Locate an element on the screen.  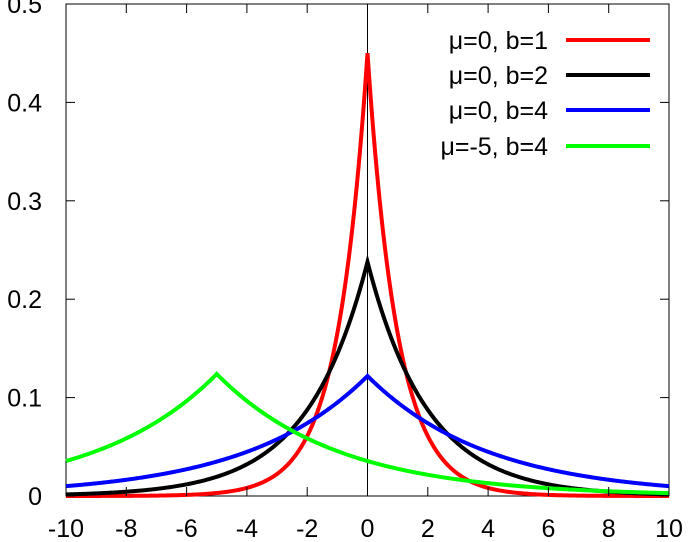
x-tick-label: -4 is located at coordinates (247, 528).